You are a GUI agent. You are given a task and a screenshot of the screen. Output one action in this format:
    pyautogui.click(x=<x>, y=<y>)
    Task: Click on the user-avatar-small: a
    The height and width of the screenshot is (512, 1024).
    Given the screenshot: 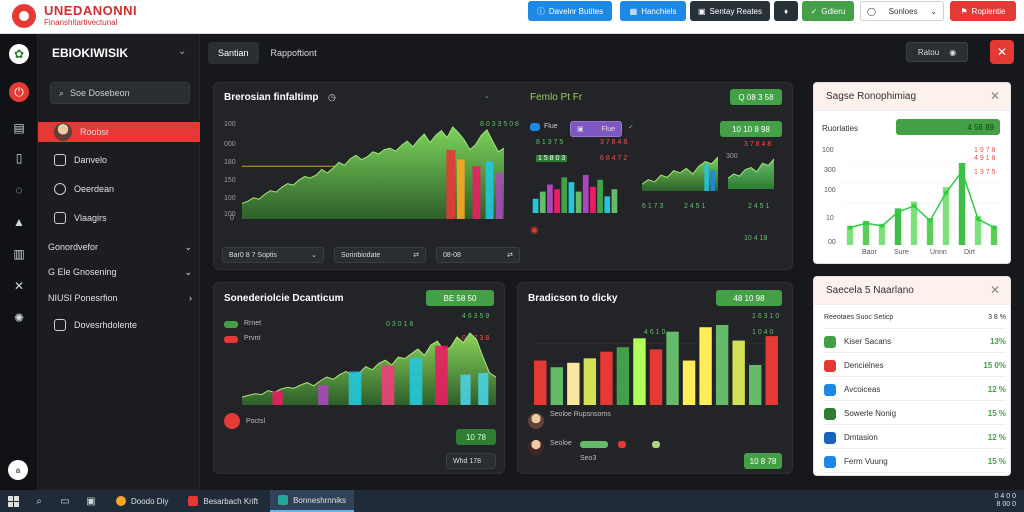 What is the action you would take?
    pyautogui.click(x=18, y=470)
    